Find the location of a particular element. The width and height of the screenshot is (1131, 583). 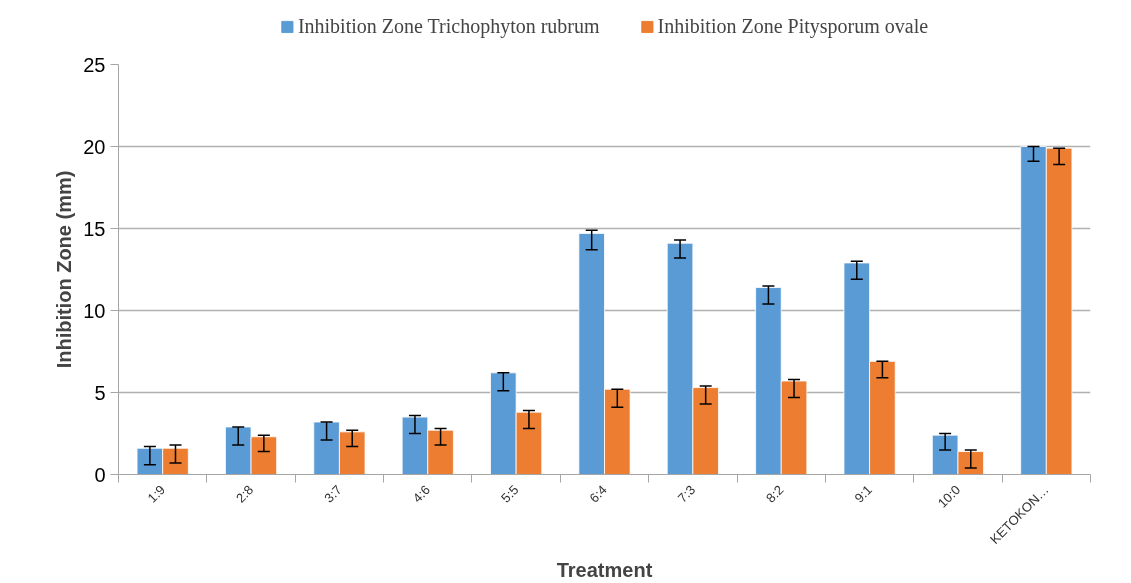

legend-label: Inhibition Zone Trichophyton rubrum is located at coordinates (448, 26).